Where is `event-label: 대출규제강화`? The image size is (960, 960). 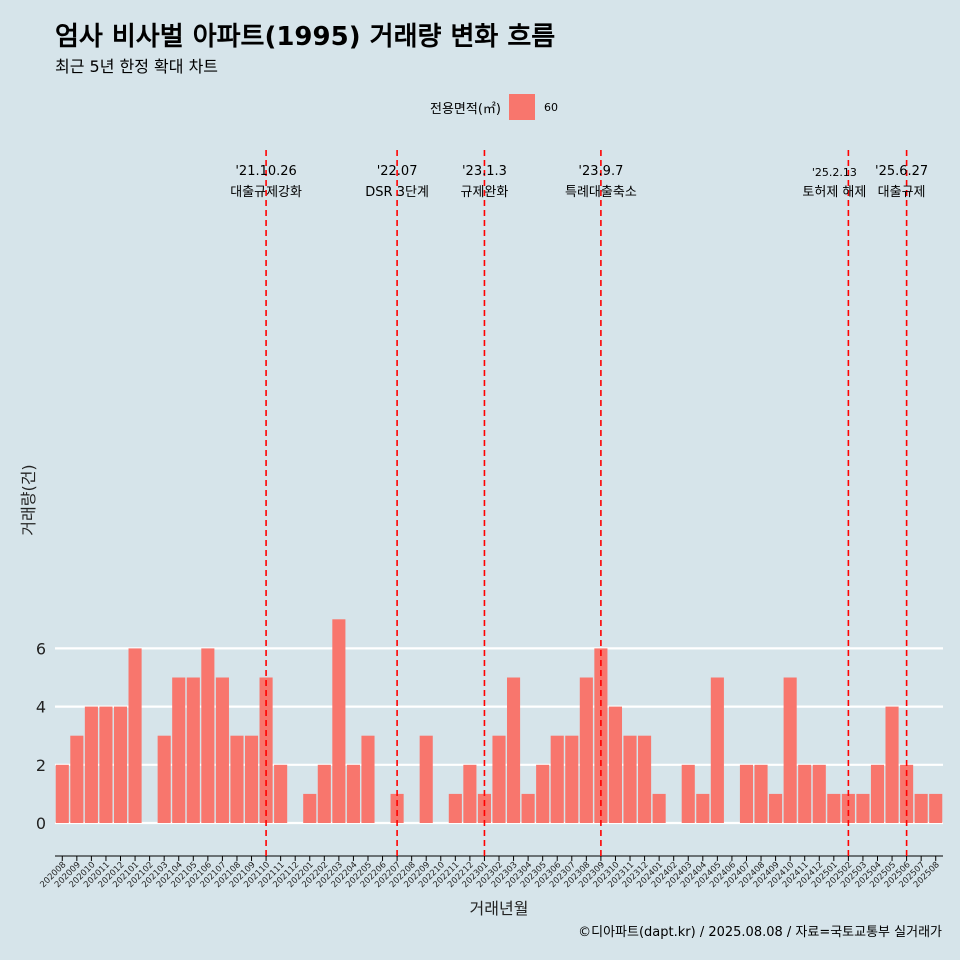 event-label: 대출규제강화 is located at coordinates (266, 192).